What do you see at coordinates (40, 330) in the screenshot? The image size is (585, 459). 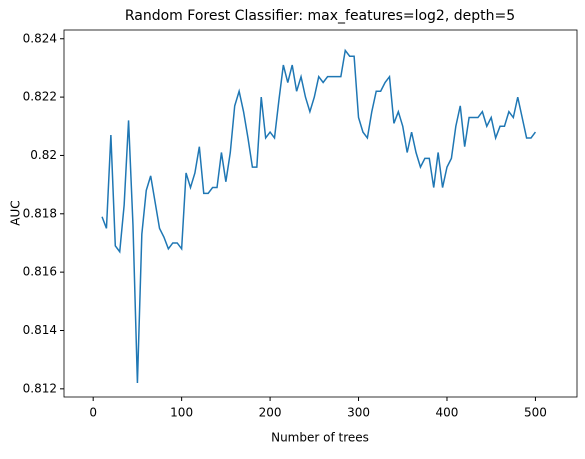 I see `y-tick-label: 0.814` at bounding box center [40, 330].